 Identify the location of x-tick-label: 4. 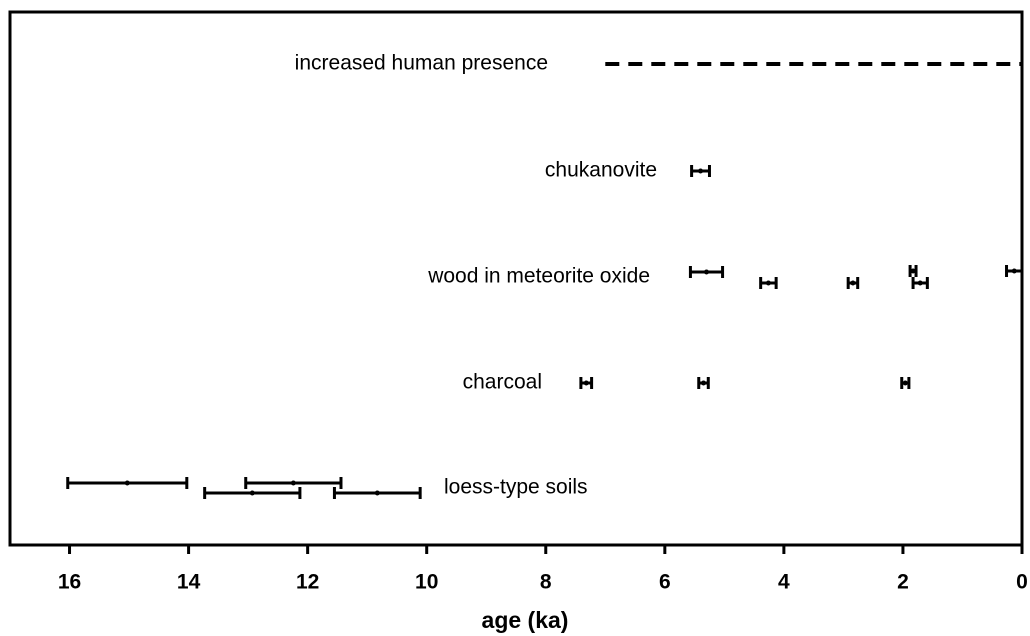
(784, 582).